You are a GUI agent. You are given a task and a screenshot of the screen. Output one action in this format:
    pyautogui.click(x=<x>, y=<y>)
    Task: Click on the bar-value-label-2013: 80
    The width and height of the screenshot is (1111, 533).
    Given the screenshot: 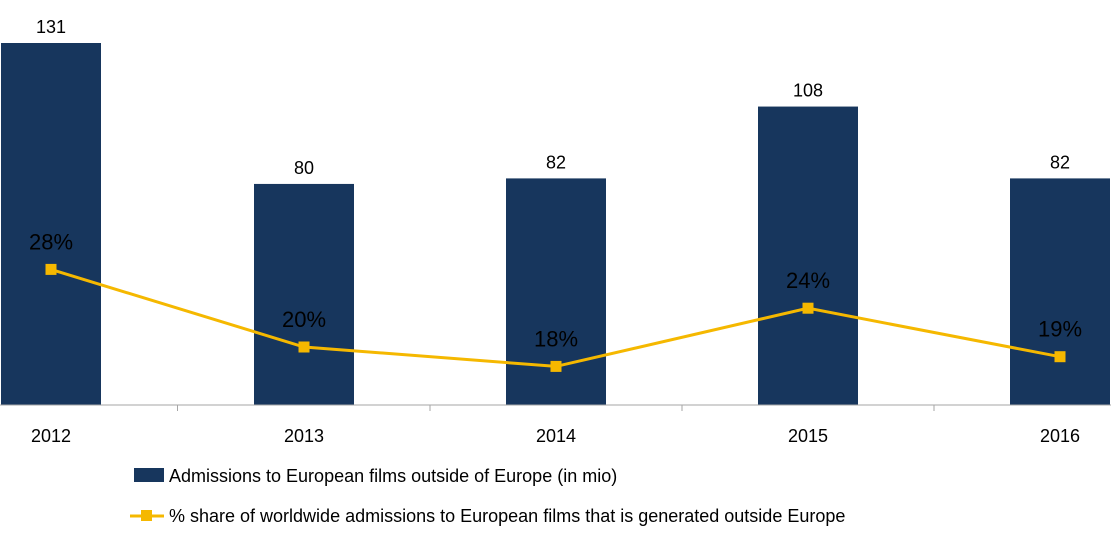 What is the action you would take?
    pyautogui.click(x=304, y=168)
    